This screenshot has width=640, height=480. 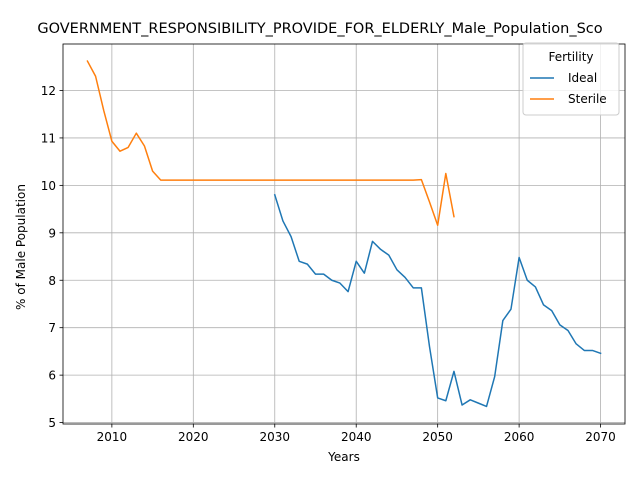 What do you see at coordinates (274, 437) in the screenshot?
I see `x-tick-label: 2030` at bounding box center [274, 437].